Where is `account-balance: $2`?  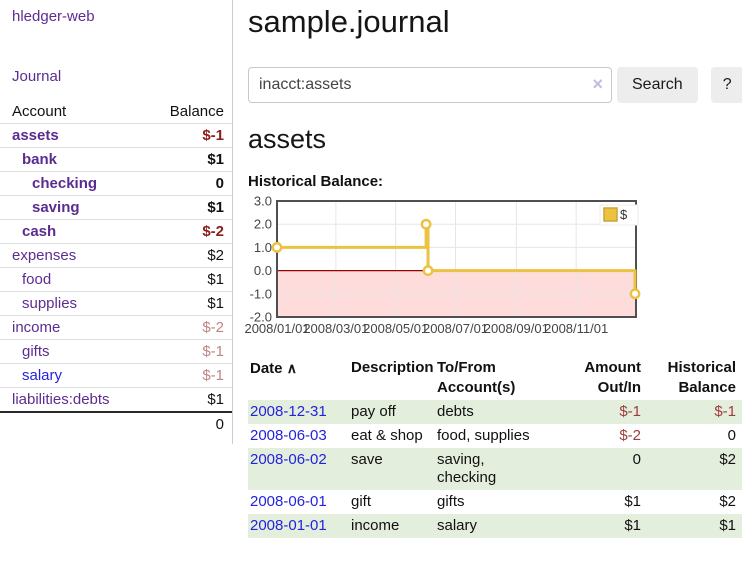 account-balance: $2 is located at coordinates (215, 255).